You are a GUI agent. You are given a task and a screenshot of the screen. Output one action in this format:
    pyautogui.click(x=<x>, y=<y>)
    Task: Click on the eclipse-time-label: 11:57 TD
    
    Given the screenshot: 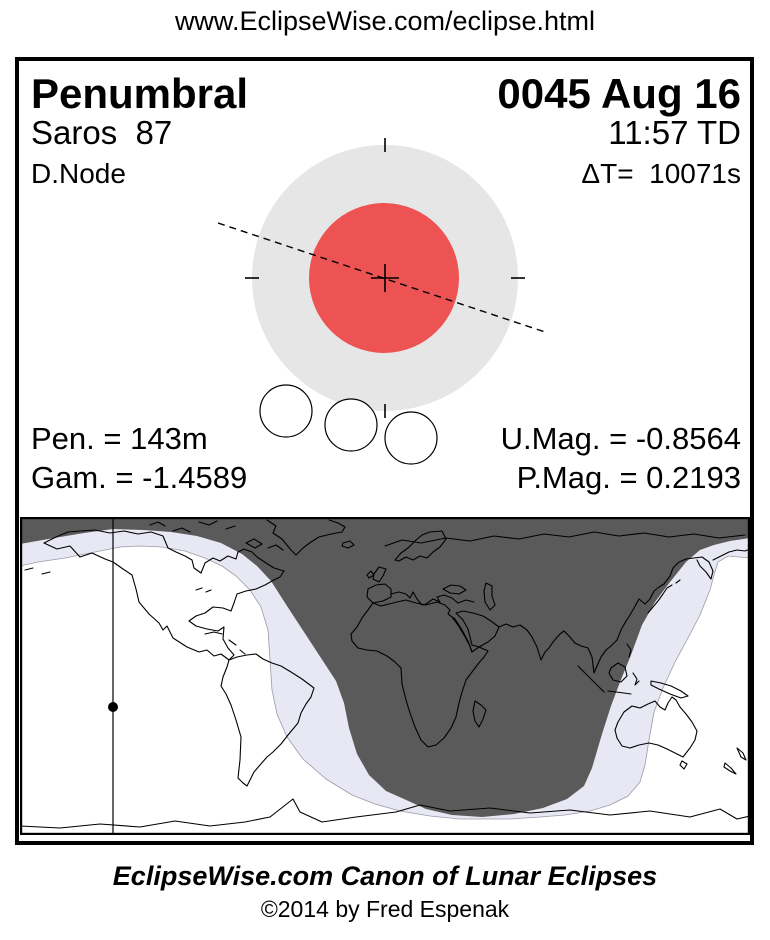 What is the action you would take?
    pyautogui.click(x=674, y=132)
    